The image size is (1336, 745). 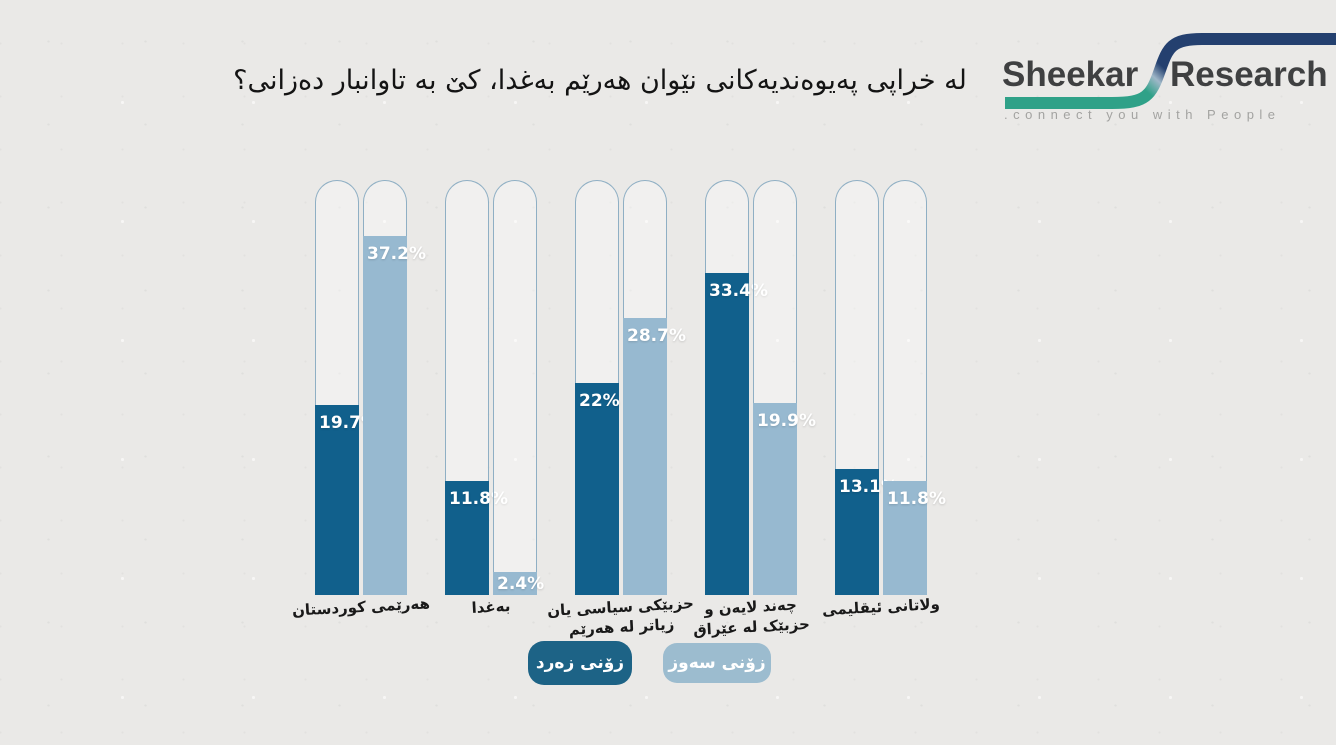 What do you see at coordinates (476, 538) in the screenshot?
I see `bar-yellow-zone-cat1: 11.8%` at bounding box center [476, 538].